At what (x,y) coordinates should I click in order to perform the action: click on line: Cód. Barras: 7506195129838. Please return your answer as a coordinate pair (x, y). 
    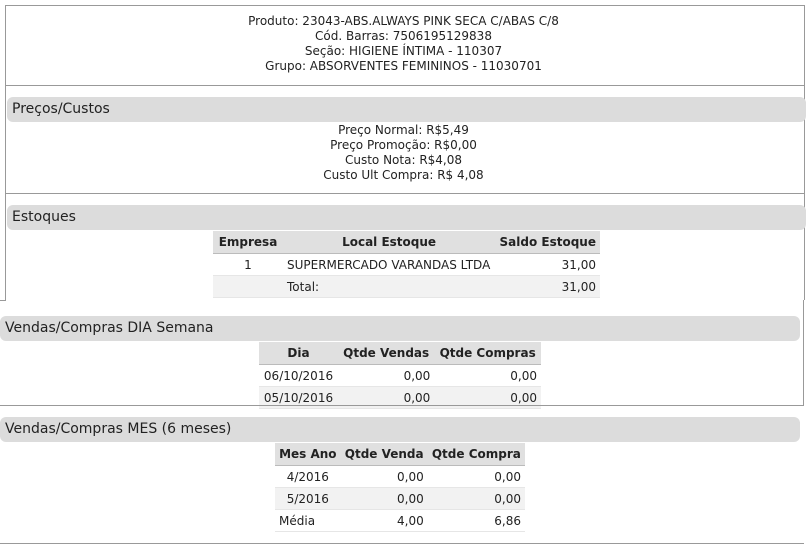
    Looking at the image, I should click on (403, 36).